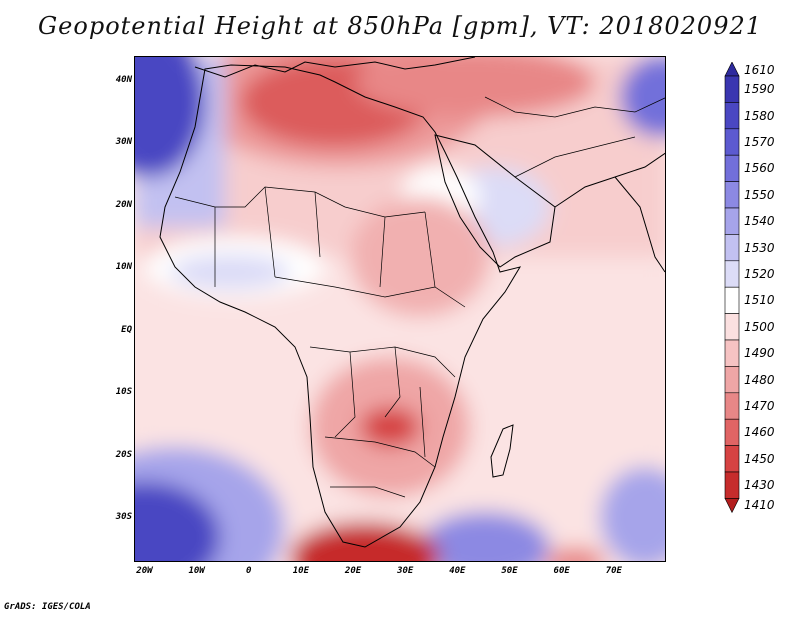 Image resolution: width=800 pixels, height=618 pixels. Describe the element at coordinates (502, 451) in the screenshot. I see `madagascar-coastline` at that location.